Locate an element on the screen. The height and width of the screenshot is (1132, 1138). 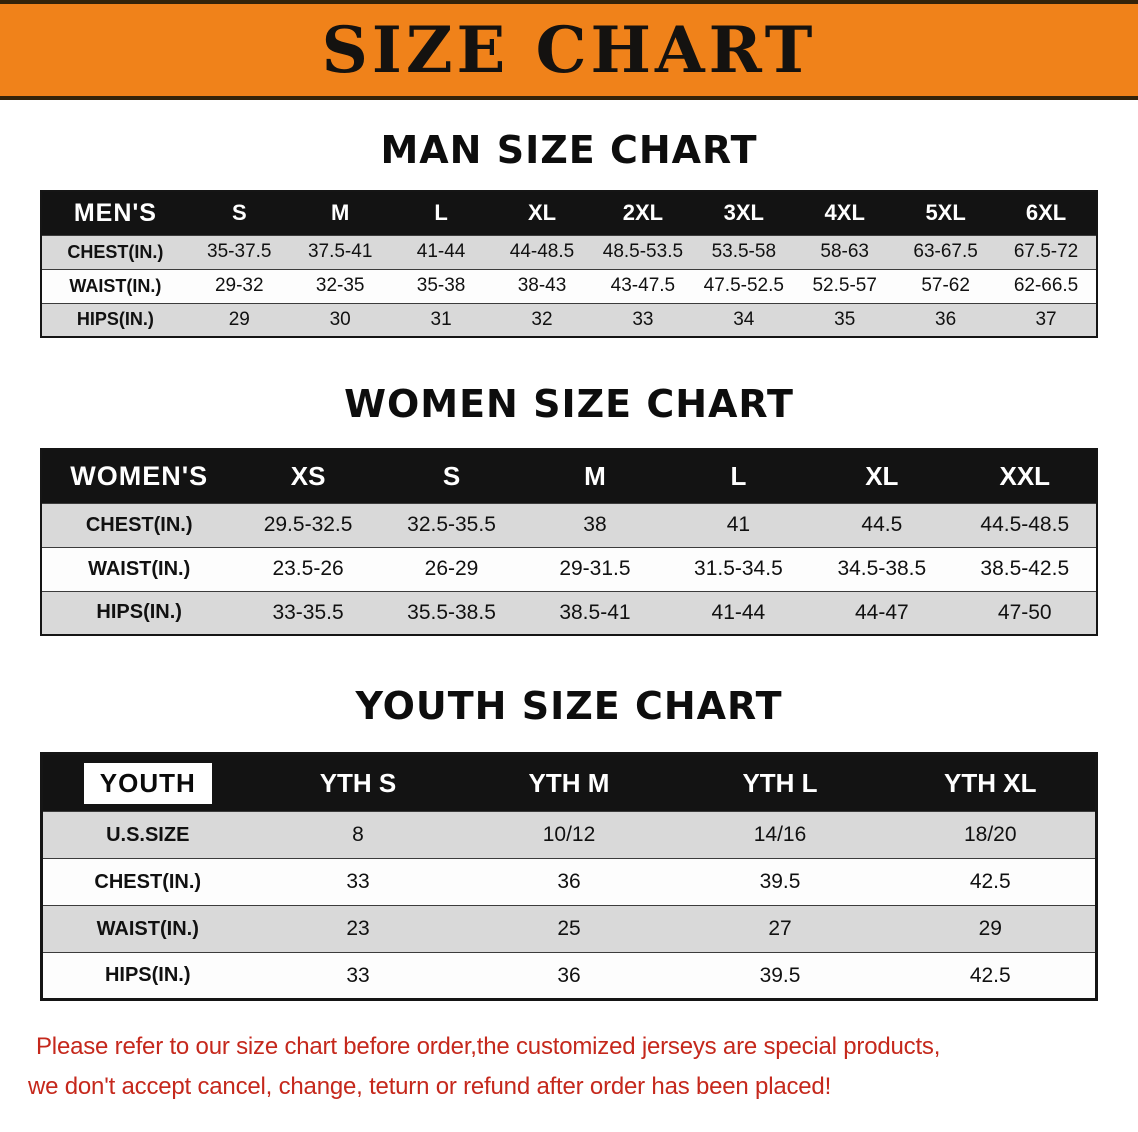
size-value: 29.5-32.5 is located at coordinates (308, 524).